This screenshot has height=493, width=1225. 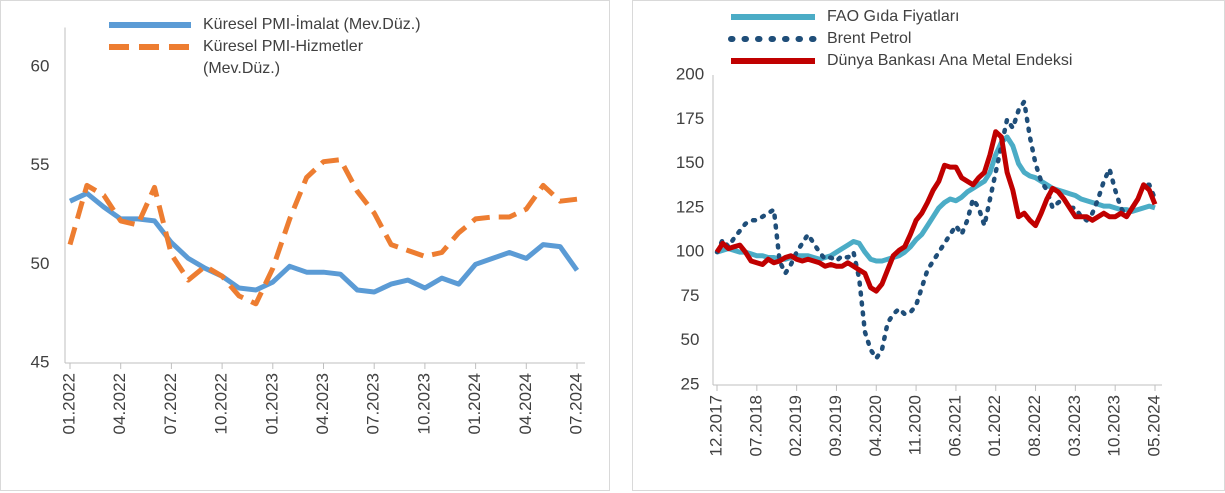 I want to click on legend-label: Küresel PMI-Hizmetler (Mev.Düz.), so click(x=283, y=57).